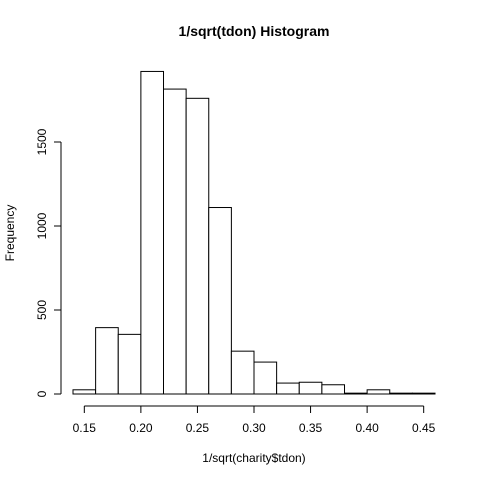 This screenshot has width=480, height=480. Describe the element at coordinates (367, 428) in the screenshot. I see `x-tick-label: 0.40` at that location.